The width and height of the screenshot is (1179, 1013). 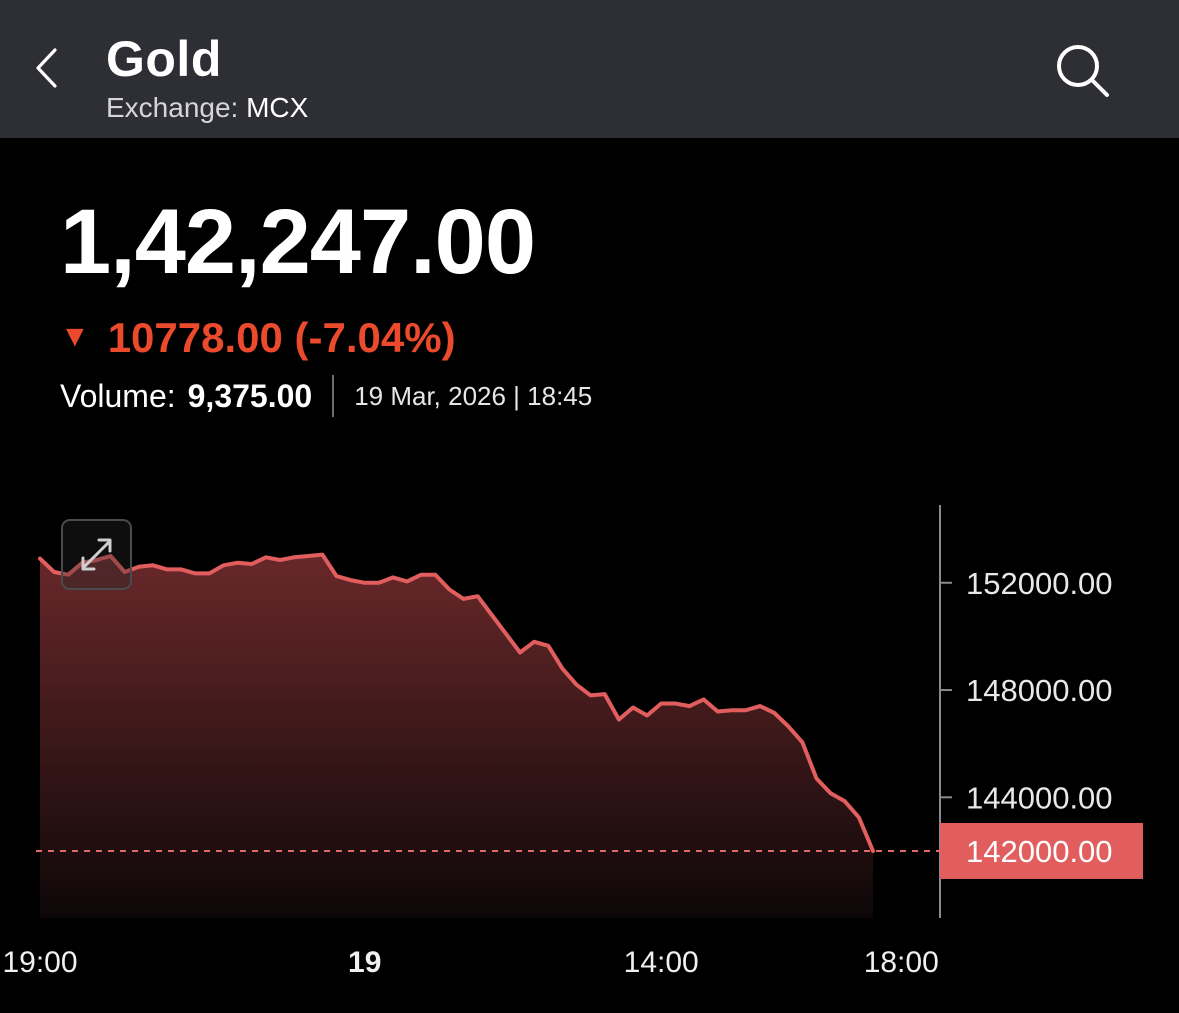 I want to click on current-price-badge, so click(x=1041, y=850).